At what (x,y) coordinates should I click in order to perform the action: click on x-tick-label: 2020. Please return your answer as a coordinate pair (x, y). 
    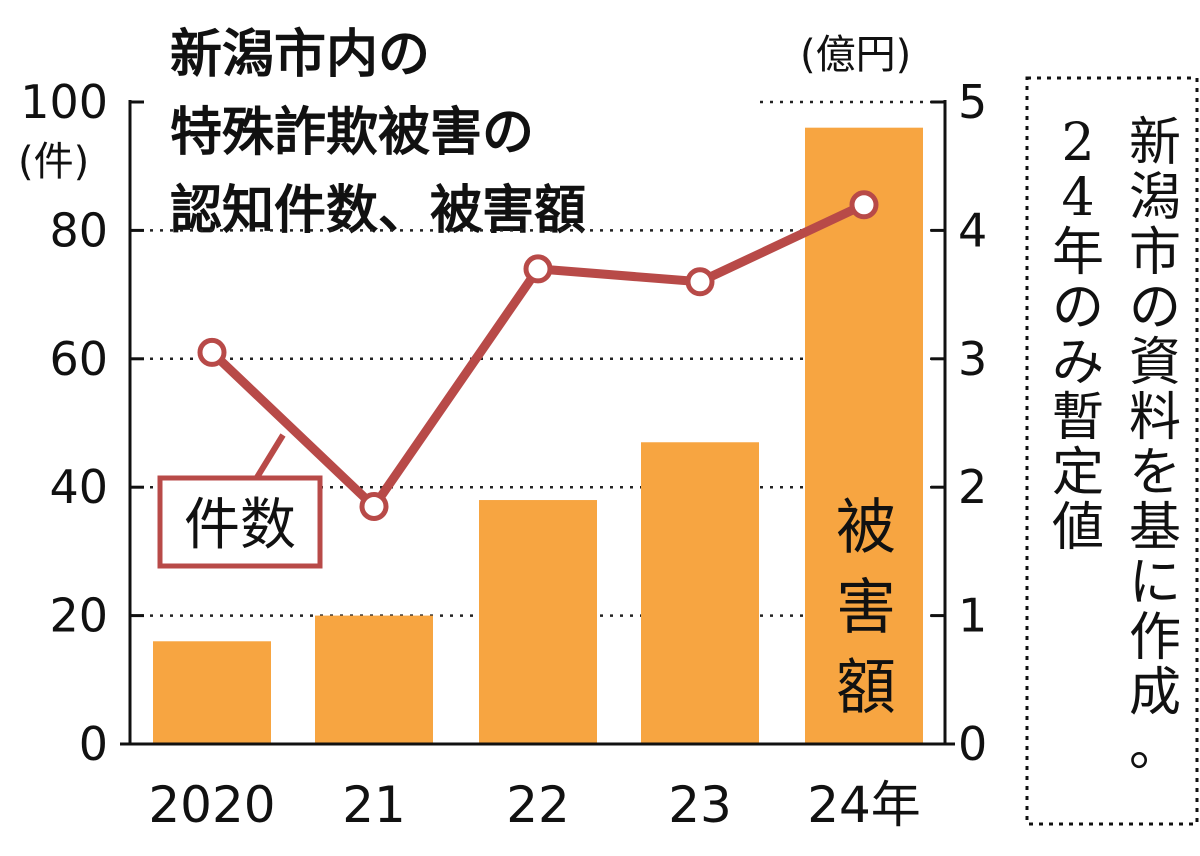
    Looking at the image, I should click on (211, 805).